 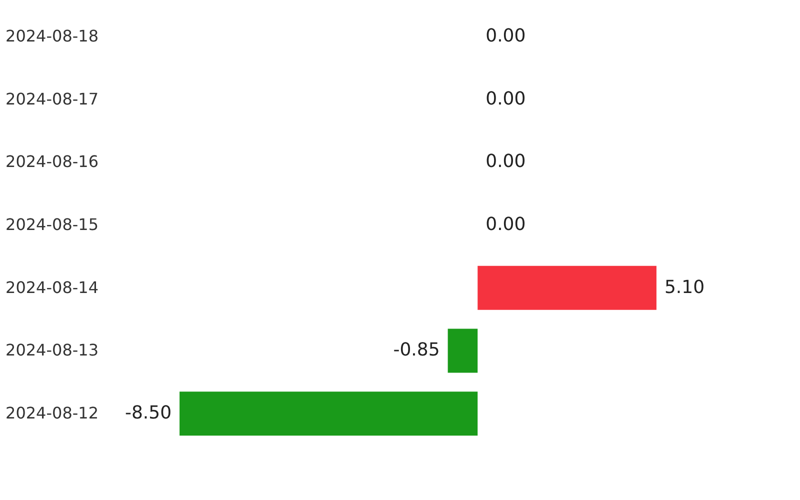 What do you see at coordinates (684, 287) in the screenshot?
I see `data-label: 5.10` at bounding box center [684, 287].